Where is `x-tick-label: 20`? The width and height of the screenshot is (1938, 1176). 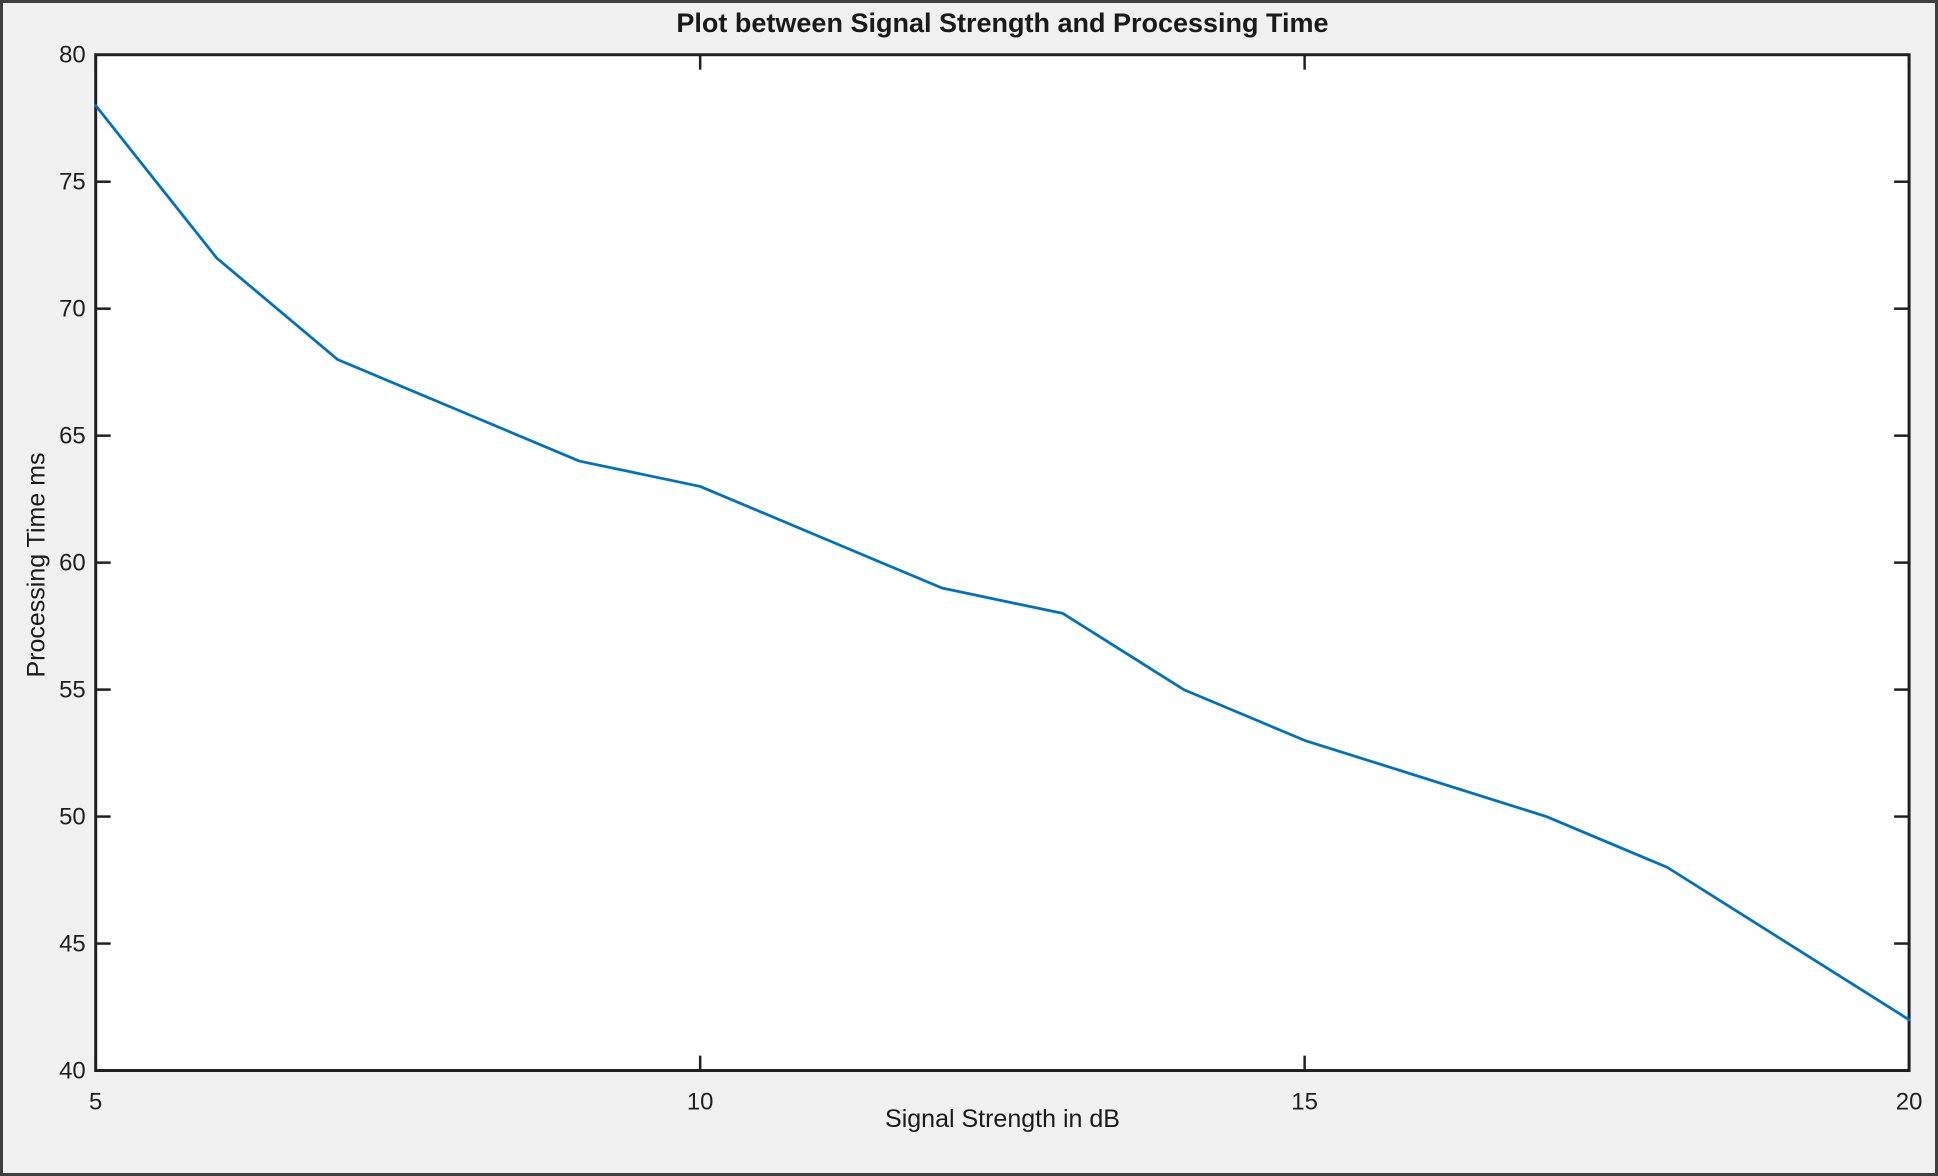
x-tick-label: 20 is located at coordinates (1909, 1101).